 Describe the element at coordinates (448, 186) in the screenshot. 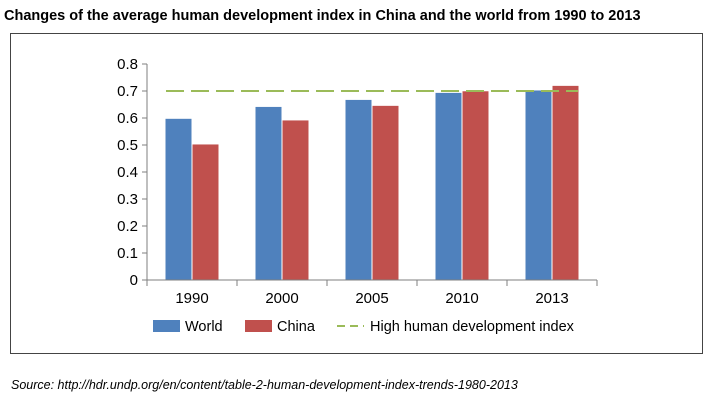

I see `world-bar-2010` at that location.